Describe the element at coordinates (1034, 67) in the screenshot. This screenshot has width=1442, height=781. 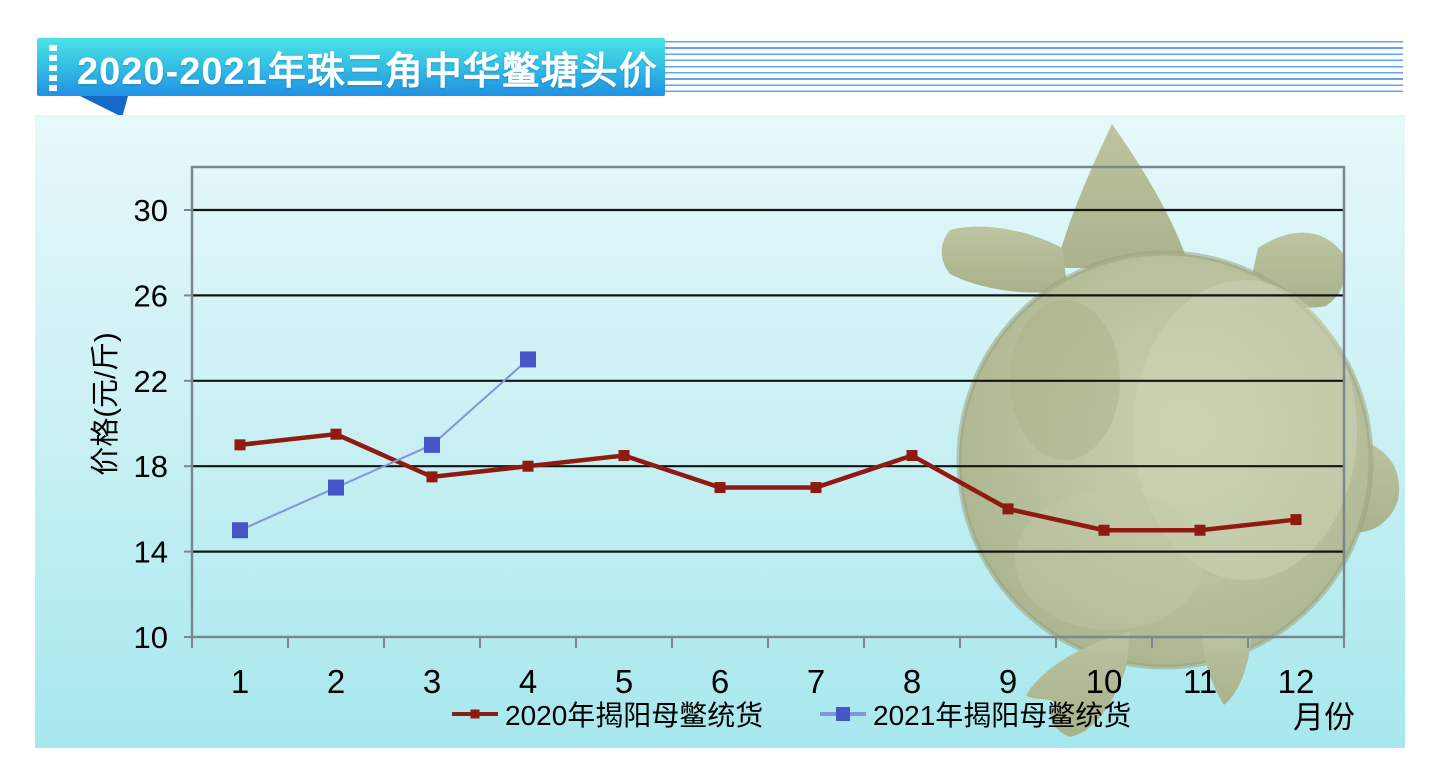
I see `pinstripe-decoration` at that location.